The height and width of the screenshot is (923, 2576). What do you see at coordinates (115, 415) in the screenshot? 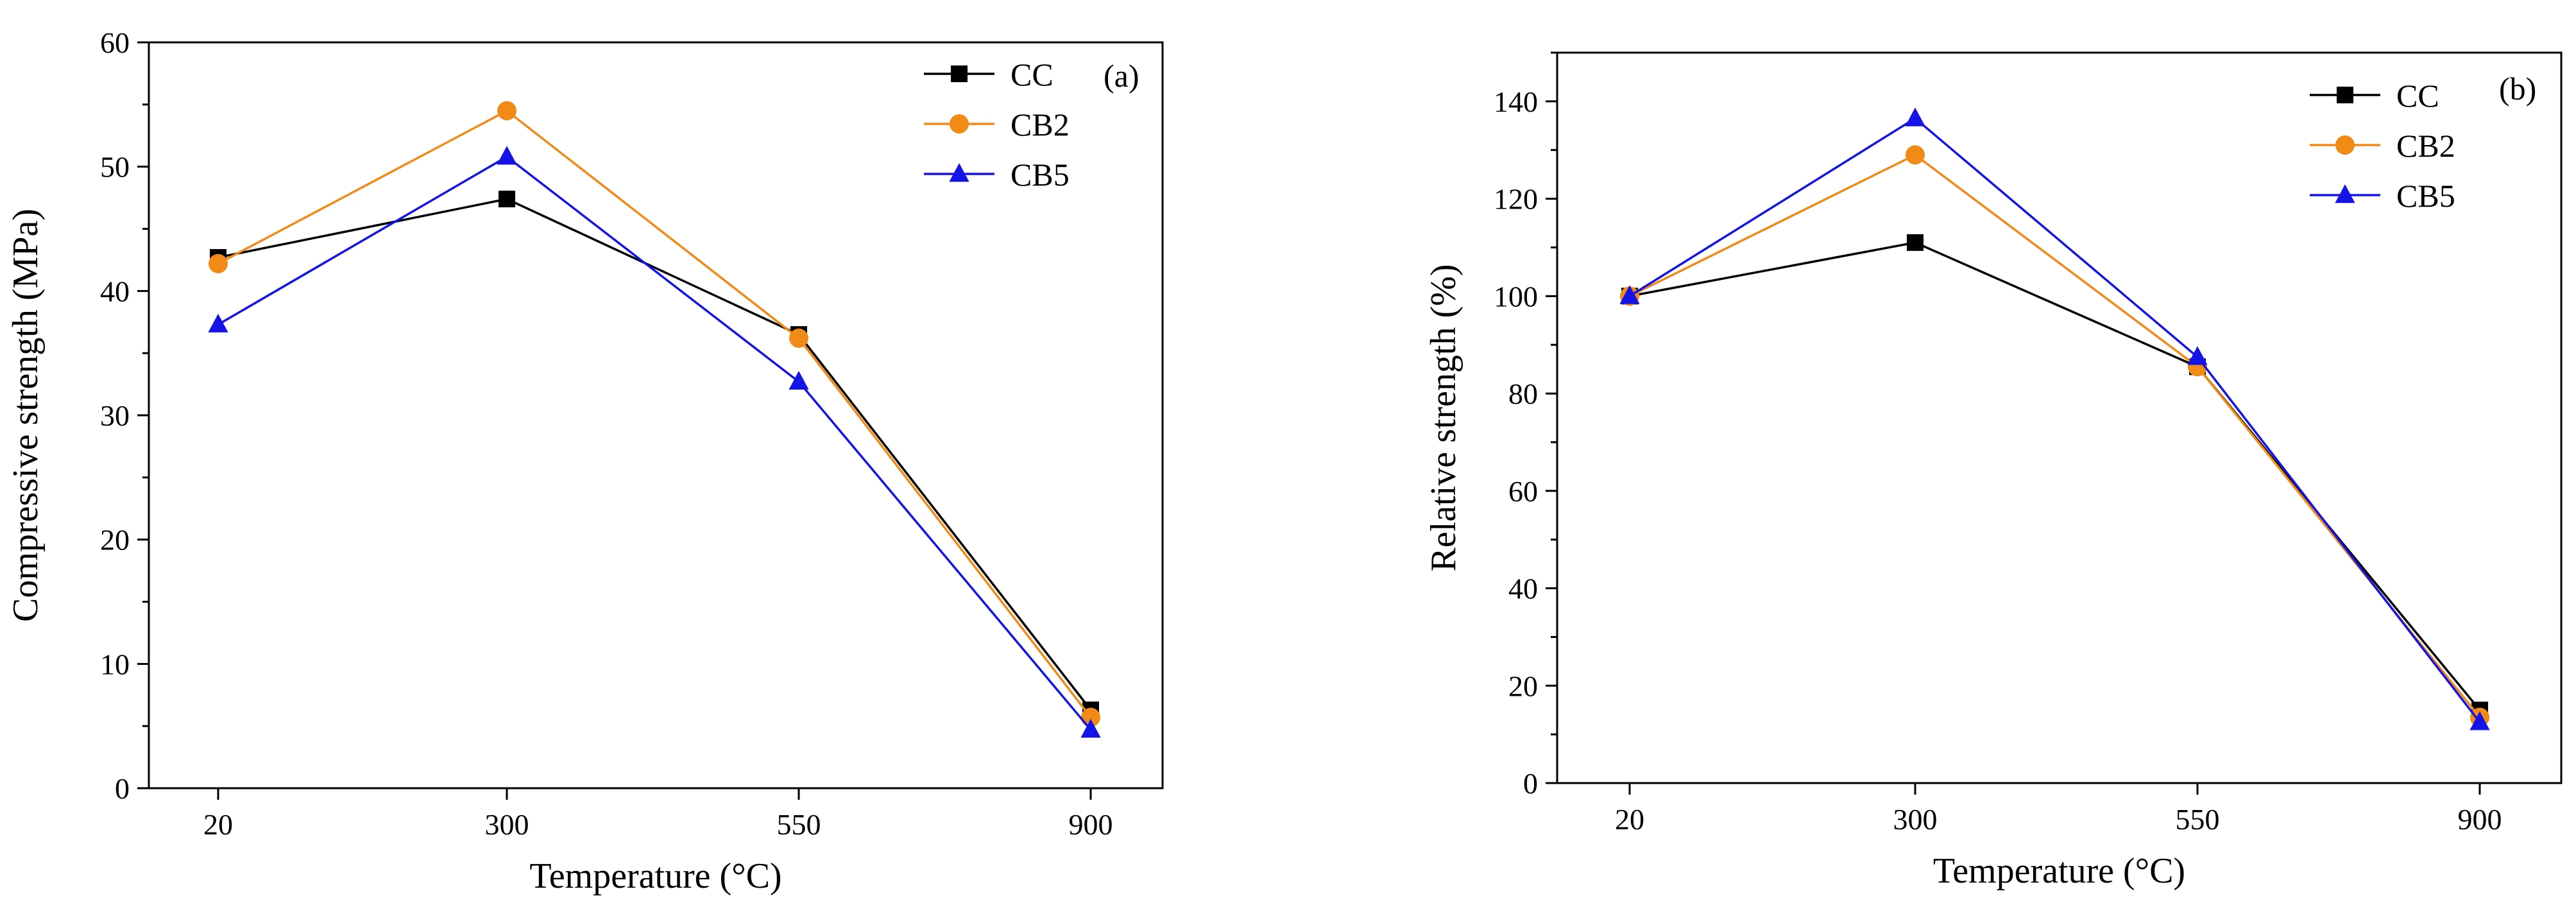
I see `y-tick-label: 30` at bounding box center [115, 415].